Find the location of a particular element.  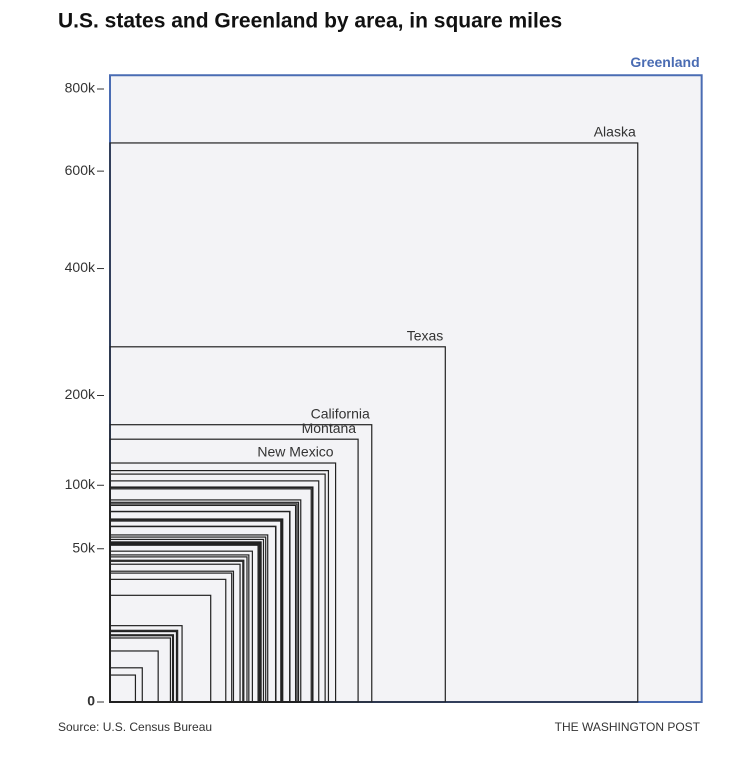

square-label: Montana is located at coordinates (329, 428).